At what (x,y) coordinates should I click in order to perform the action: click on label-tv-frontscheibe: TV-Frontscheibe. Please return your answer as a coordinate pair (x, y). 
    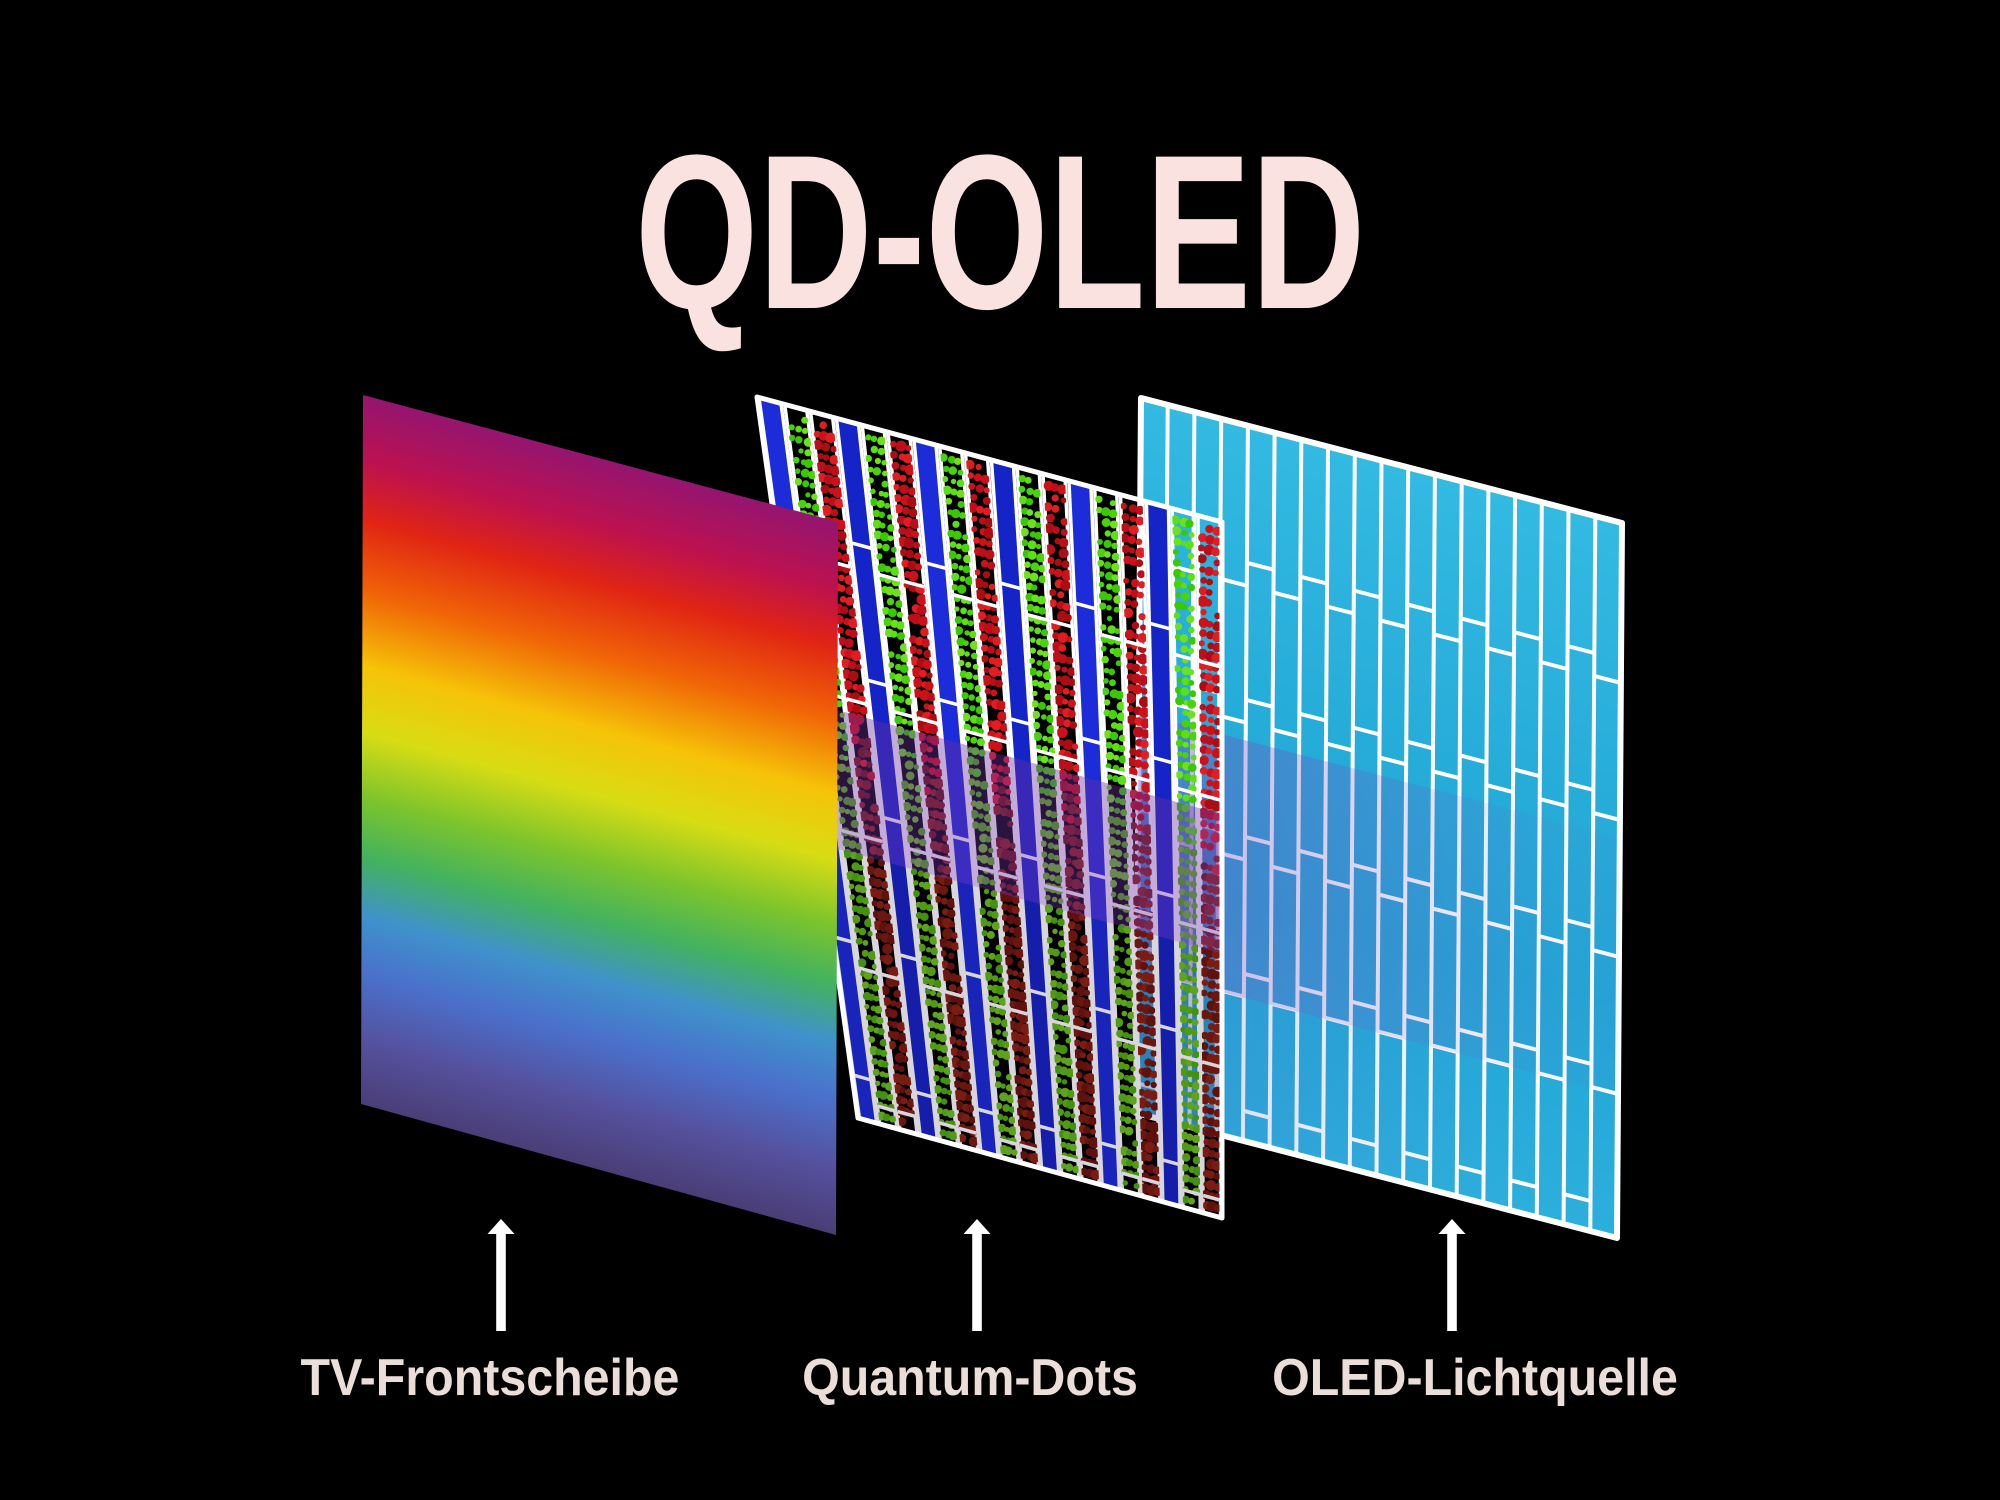
    Looking at the image, I should click on (490, 1378).